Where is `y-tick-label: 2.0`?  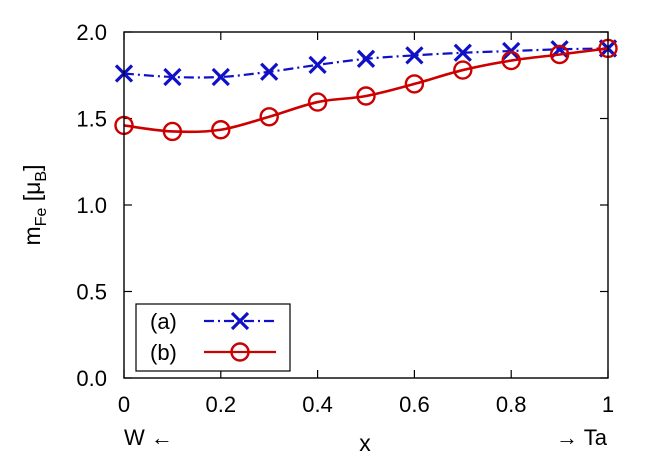
y-tick-label: 2.0 is located at coordinates (91, 32).